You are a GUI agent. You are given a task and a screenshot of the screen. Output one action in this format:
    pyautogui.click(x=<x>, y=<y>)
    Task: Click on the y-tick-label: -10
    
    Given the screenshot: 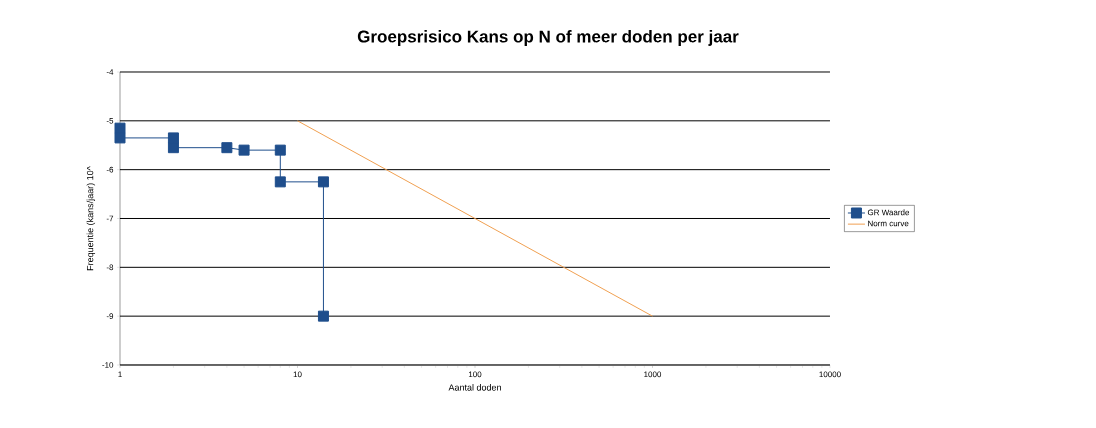 What is the action you would take?
    pyautogui.click(x=108, y=365)
    